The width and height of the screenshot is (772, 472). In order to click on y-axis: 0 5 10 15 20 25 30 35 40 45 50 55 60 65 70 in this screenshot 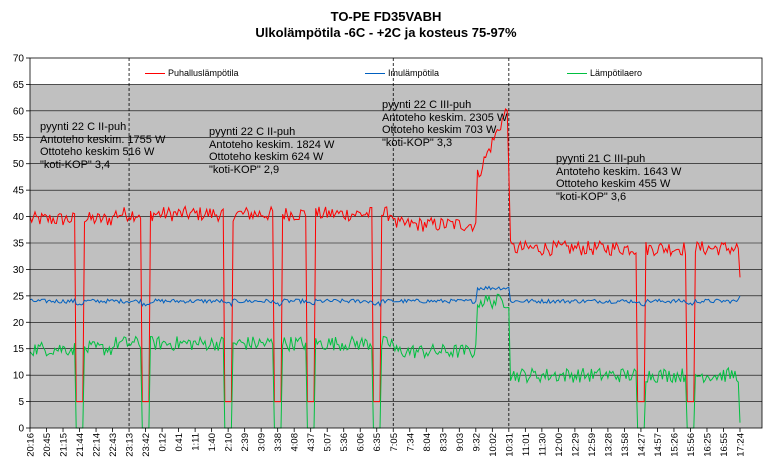, I will do `click(21, 244)`.